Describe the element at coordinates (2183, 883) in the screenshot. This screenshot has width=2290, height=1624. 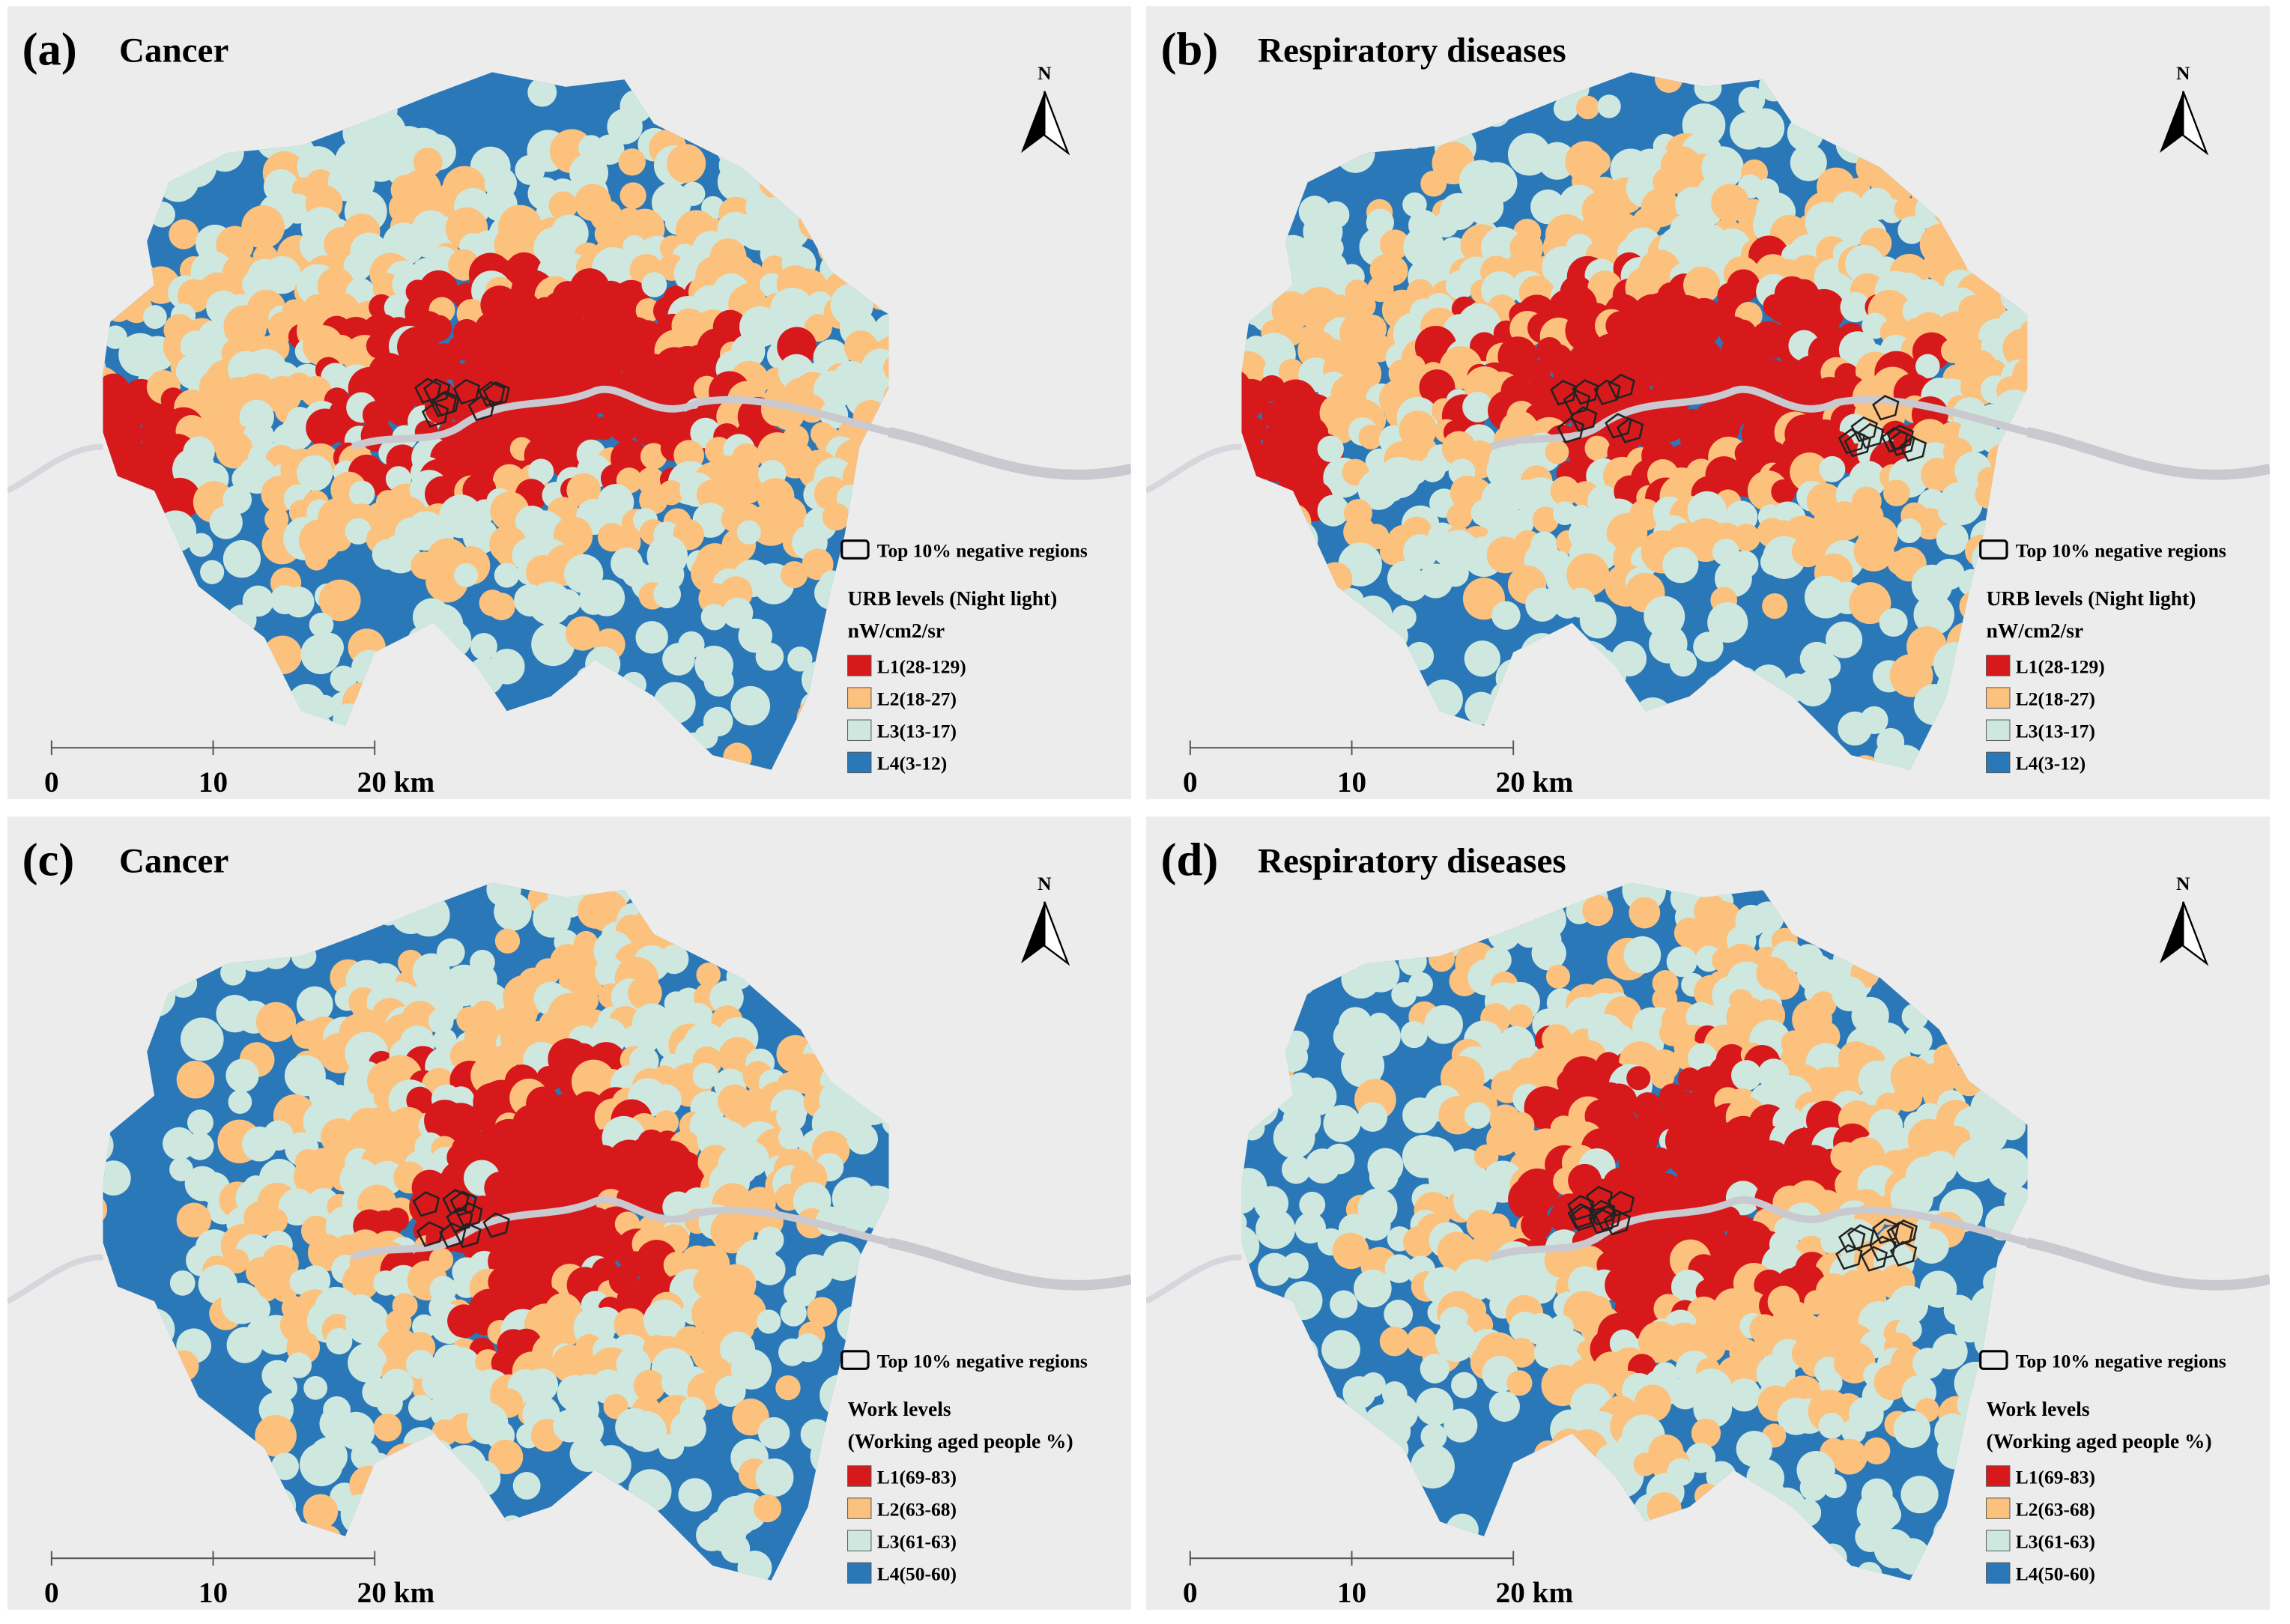
I see `north-label: N` at that location.